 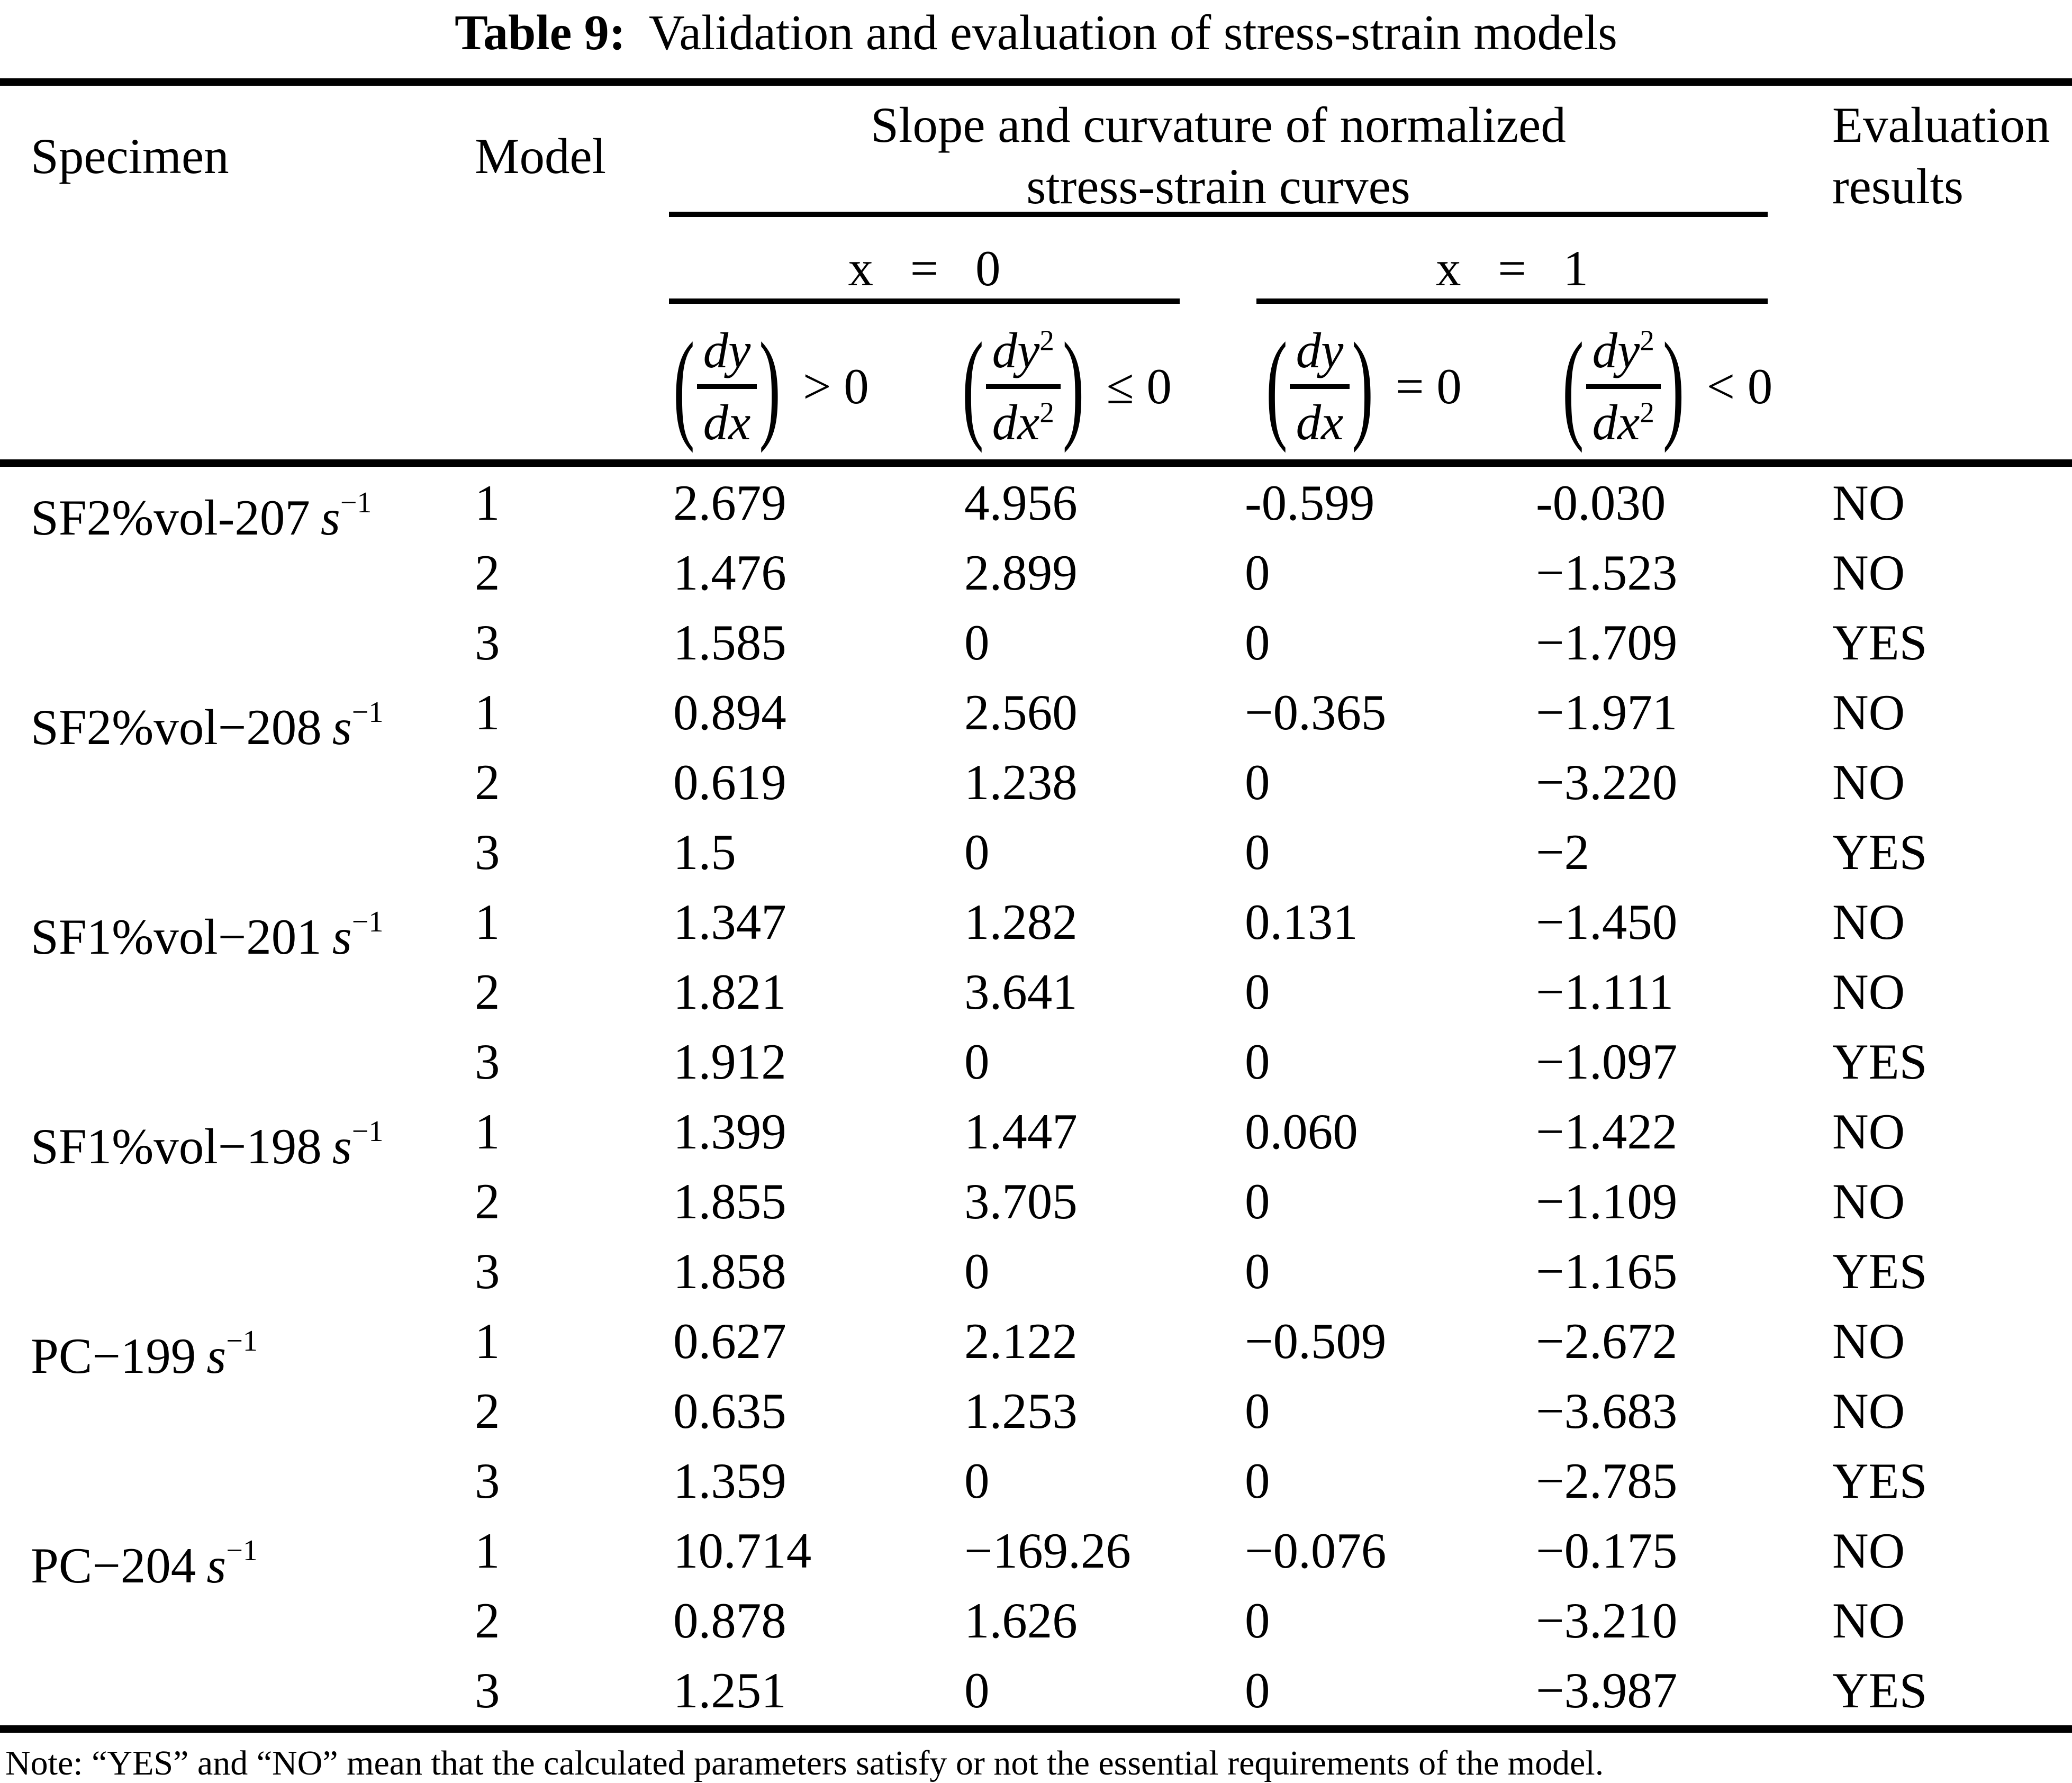 What do you see at coordinates (145, 1555) in the screenshot?
I see `specimen-cell: PC−204 s−1` at bounding box center [145, 1555].